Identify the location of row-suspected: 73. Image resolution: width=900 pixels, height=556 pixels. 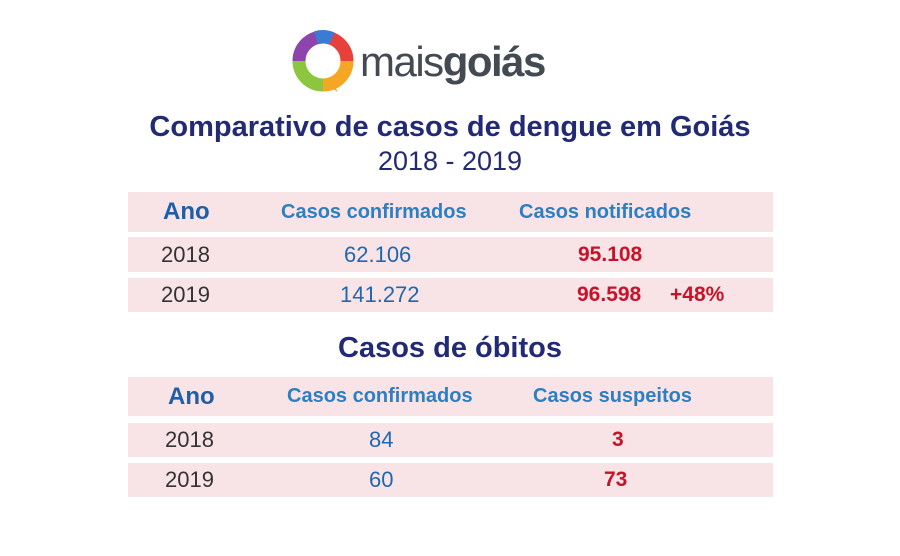
(616, 479).